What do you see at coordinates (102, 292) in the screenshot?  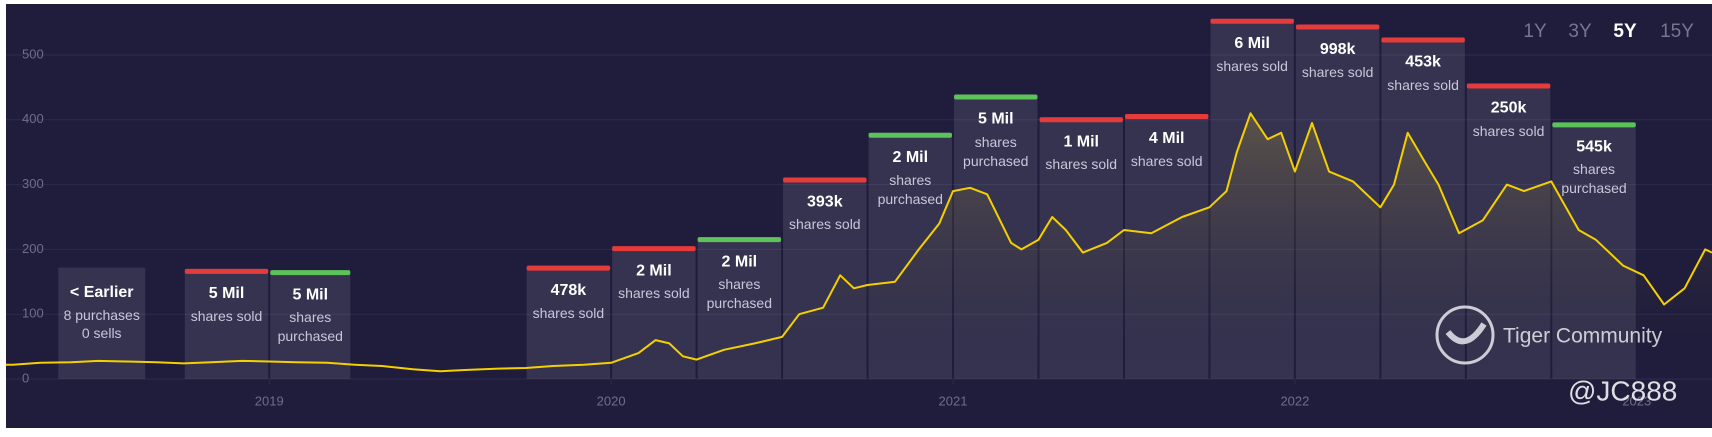 I see `box-label: < Earlier` at bounding box center [102, 292].